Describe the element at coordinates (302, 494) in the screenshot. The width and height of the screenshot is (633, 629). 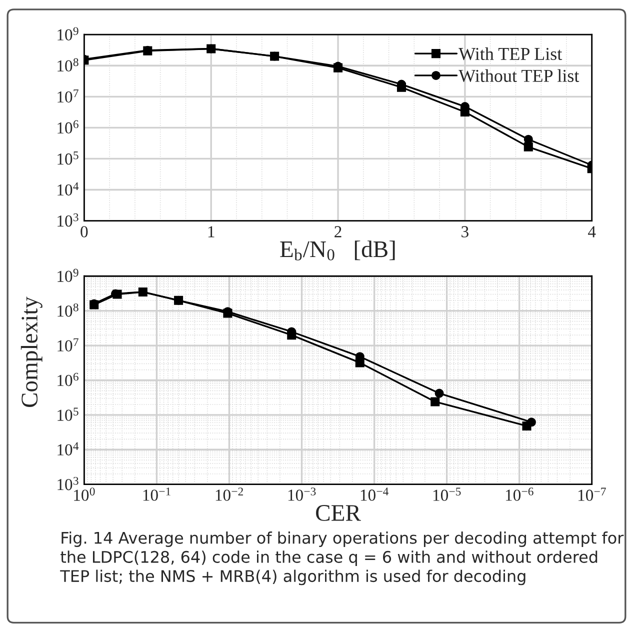
I see `x-tick-label: 10$^{−3}$` at that location.